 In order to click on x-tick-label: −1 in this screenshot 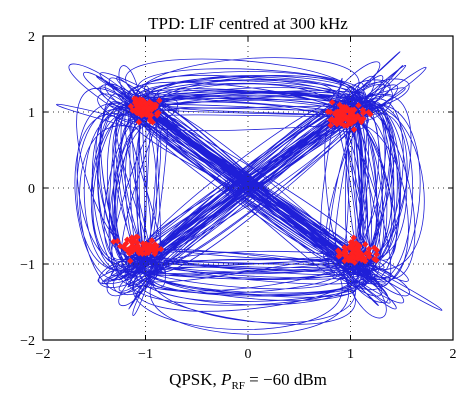, I will do `click(145, 354)`.